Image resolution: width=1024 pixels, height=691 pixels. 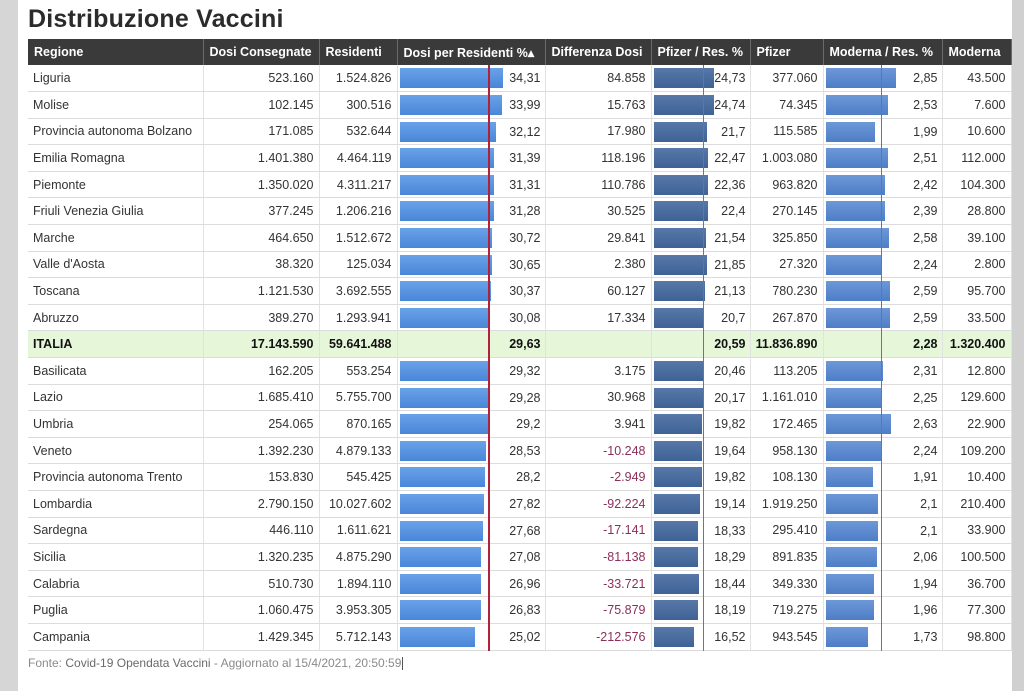 I want to click on cell-differenza-dosi: 30.525, so click(x=598, y=211).